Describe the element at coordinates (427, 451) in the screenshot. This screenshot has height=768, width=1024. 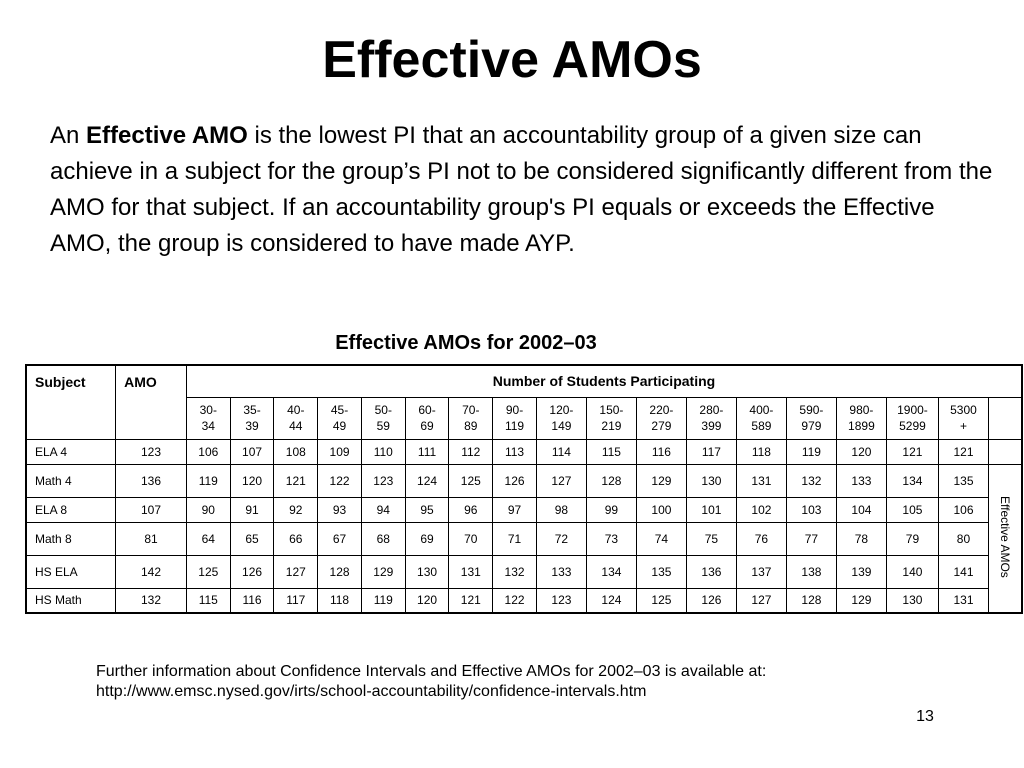
I see `effective-amo-cell: 111` at that location.